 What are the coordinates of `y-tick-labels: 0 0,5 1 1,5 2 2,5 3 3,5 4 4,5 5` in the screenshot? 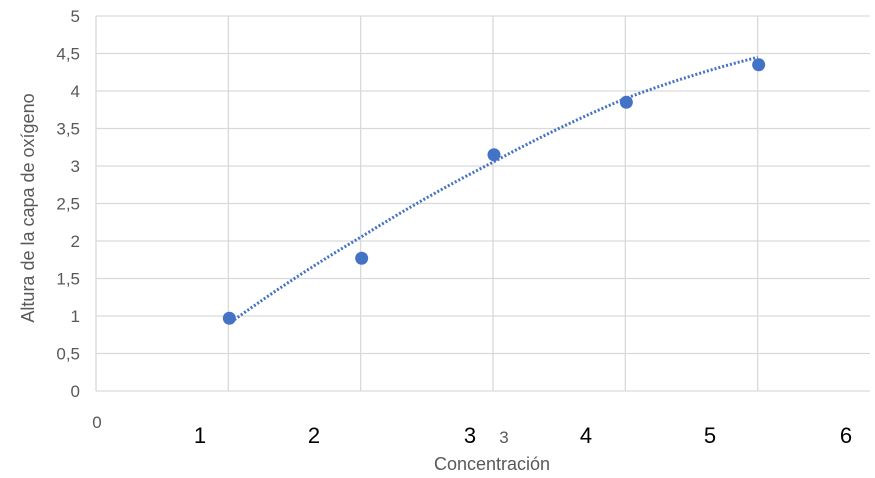 It's located at (68, 204).